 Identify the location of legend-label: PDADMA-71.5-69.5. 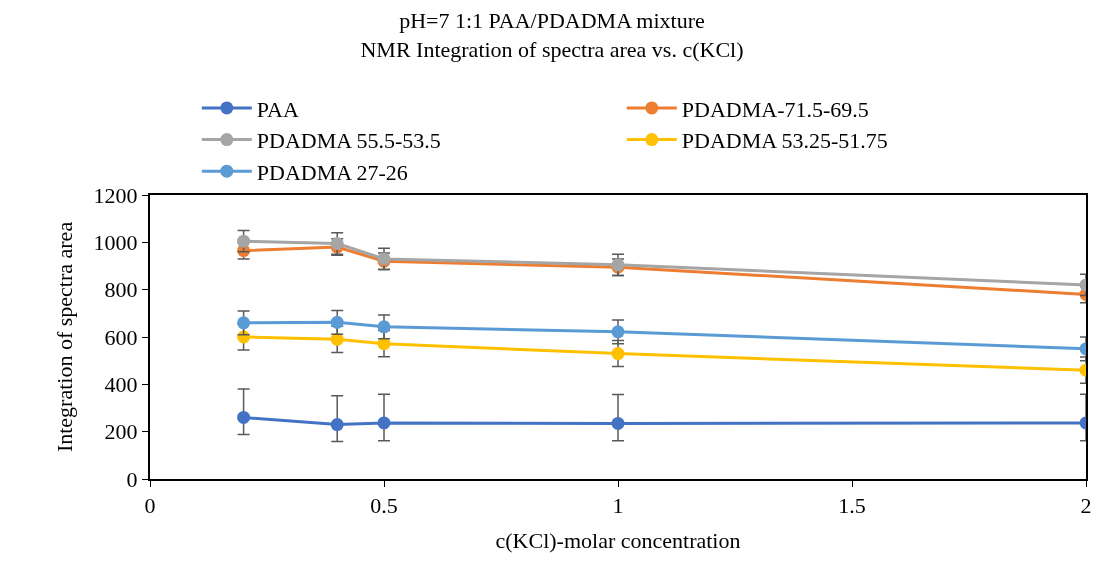
(775, 109).